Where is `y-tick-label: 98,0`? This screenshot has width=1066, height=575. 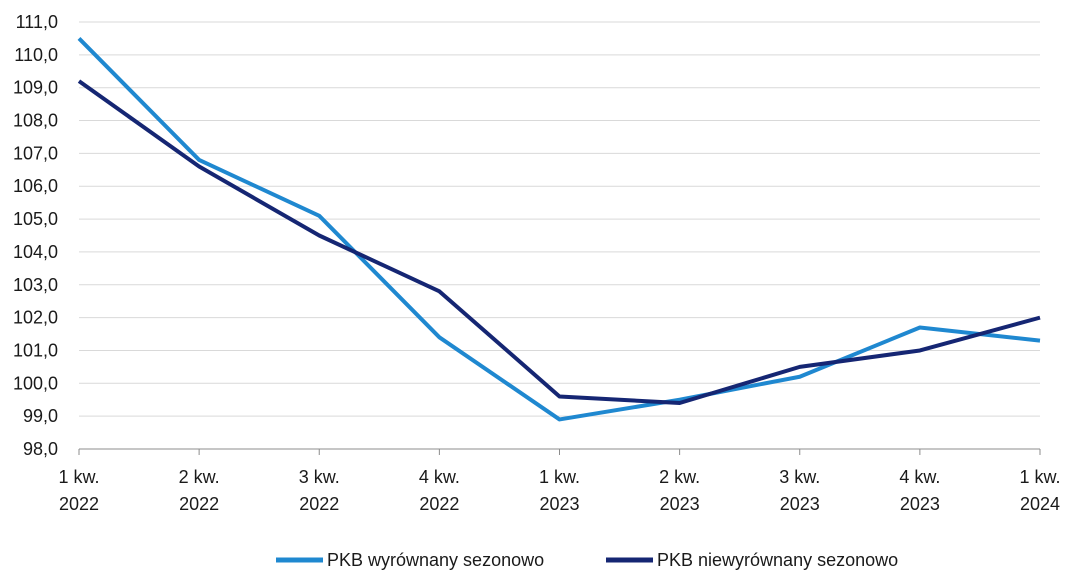
y-tick-label: 98,0 is located at coordinates (40, 449).